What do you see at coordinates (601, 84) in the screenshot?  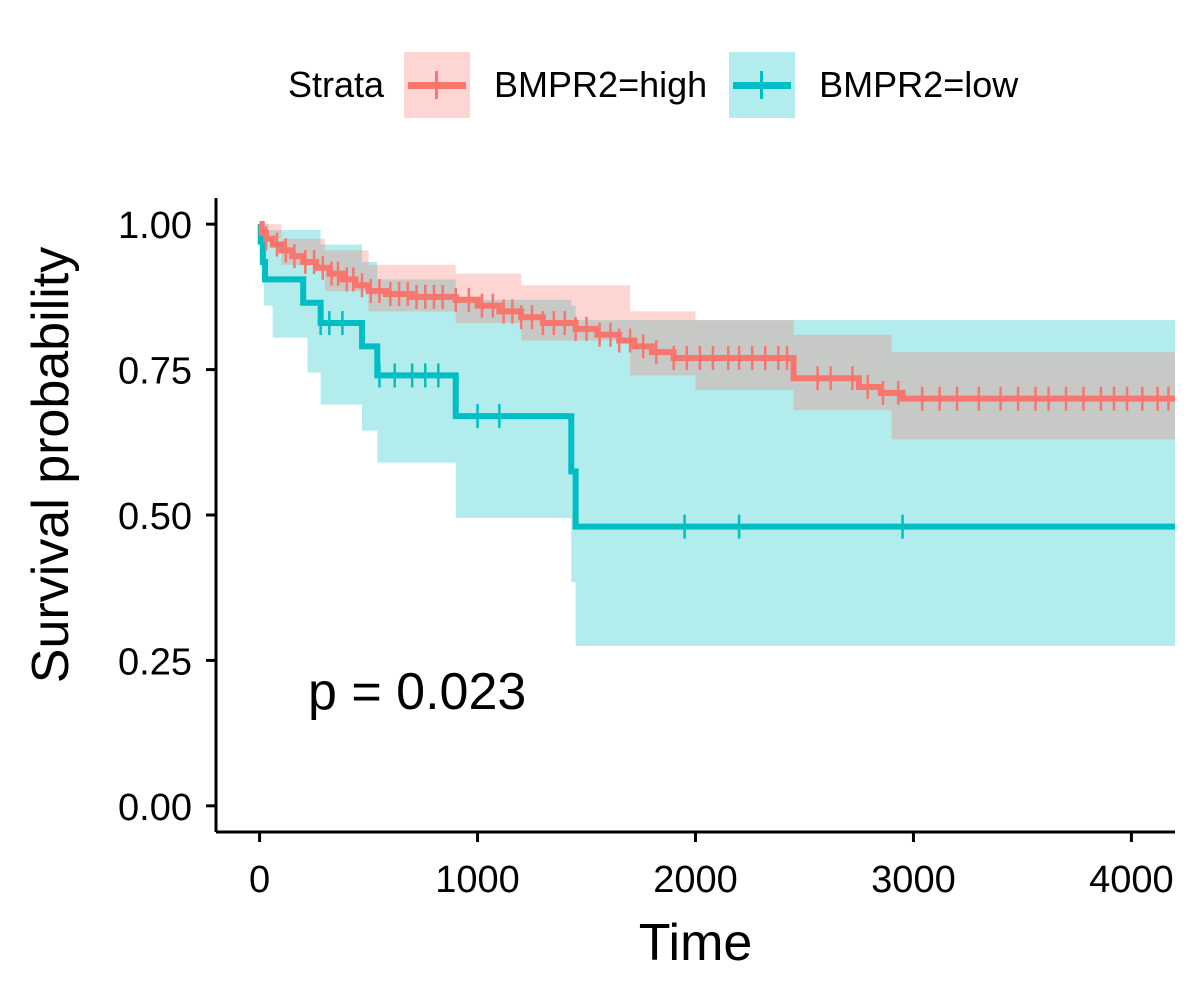 I see `legend-label-high: BMPR2=high` at bounding box center [601, 84].